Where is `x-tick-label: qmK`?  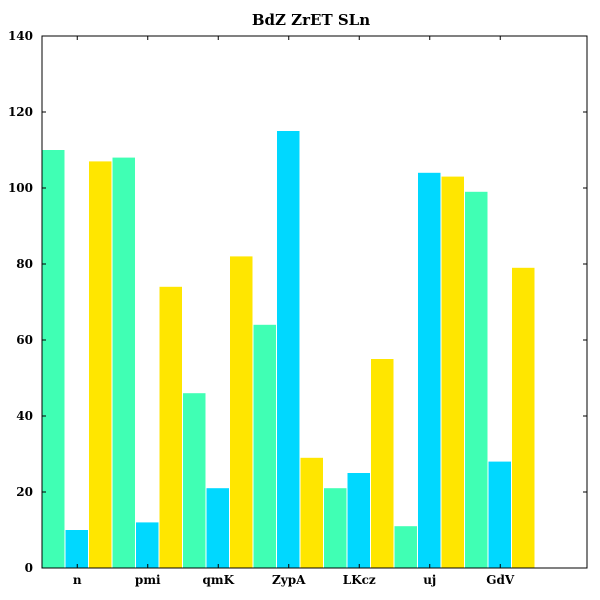
x-tick-label: qmK is located at coordinates (218, 580).